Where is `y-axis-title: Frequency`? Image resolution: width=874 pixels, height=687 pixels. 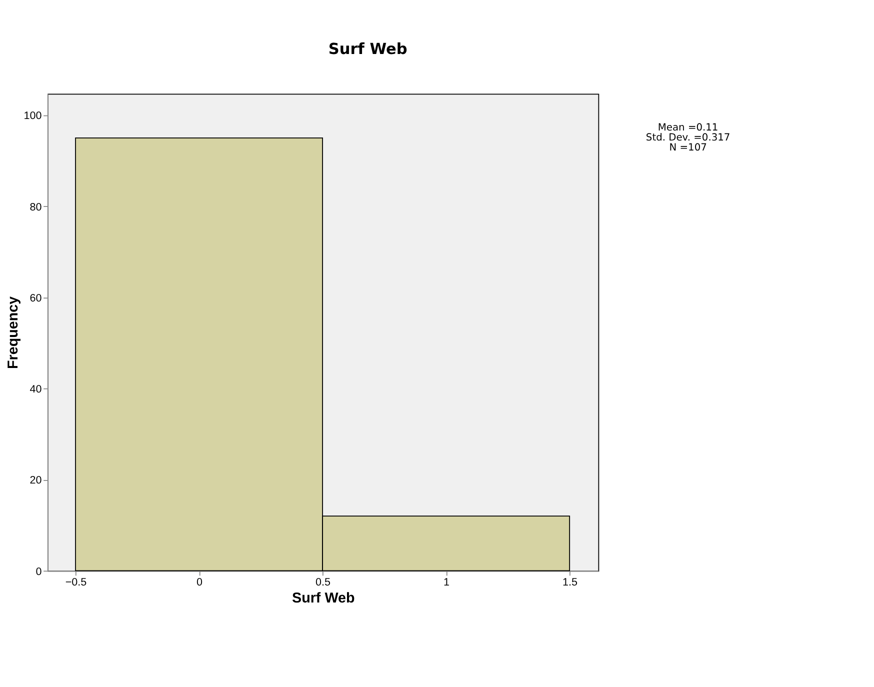 y-axis-title: Frequency is located at coordinates (13, 332).